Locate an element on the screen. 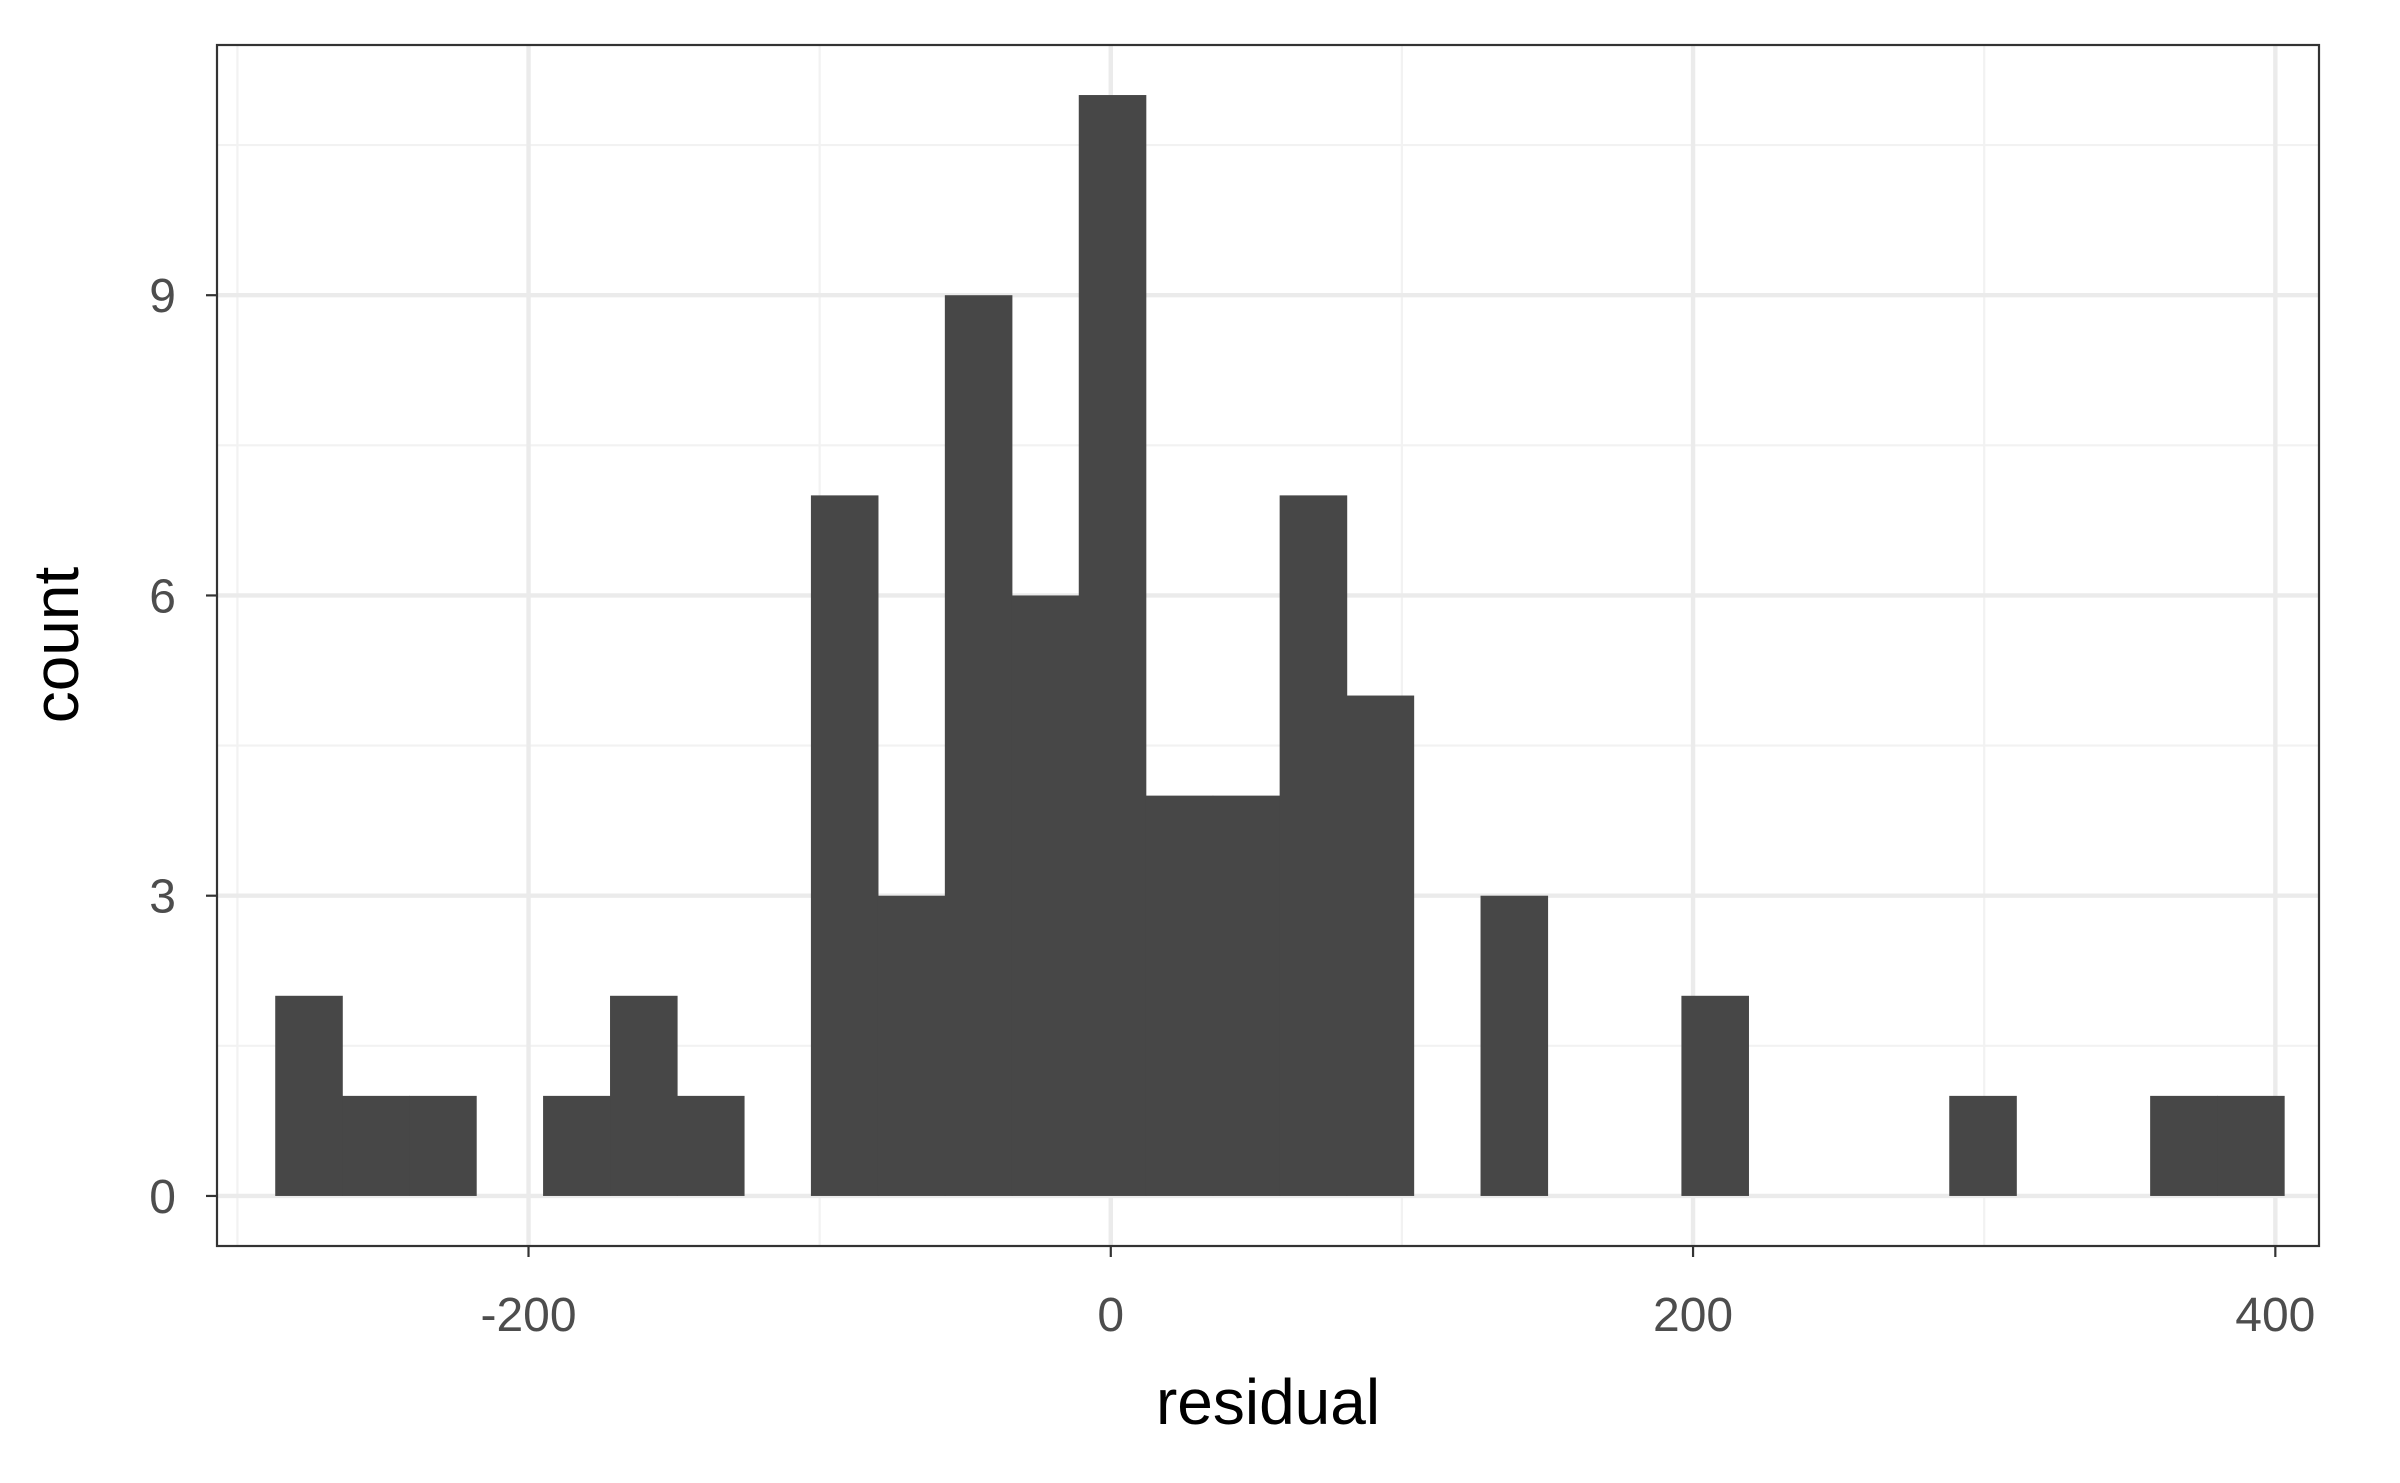  y-axis: 0 3 6 9 is located at coordinates (183, 747).